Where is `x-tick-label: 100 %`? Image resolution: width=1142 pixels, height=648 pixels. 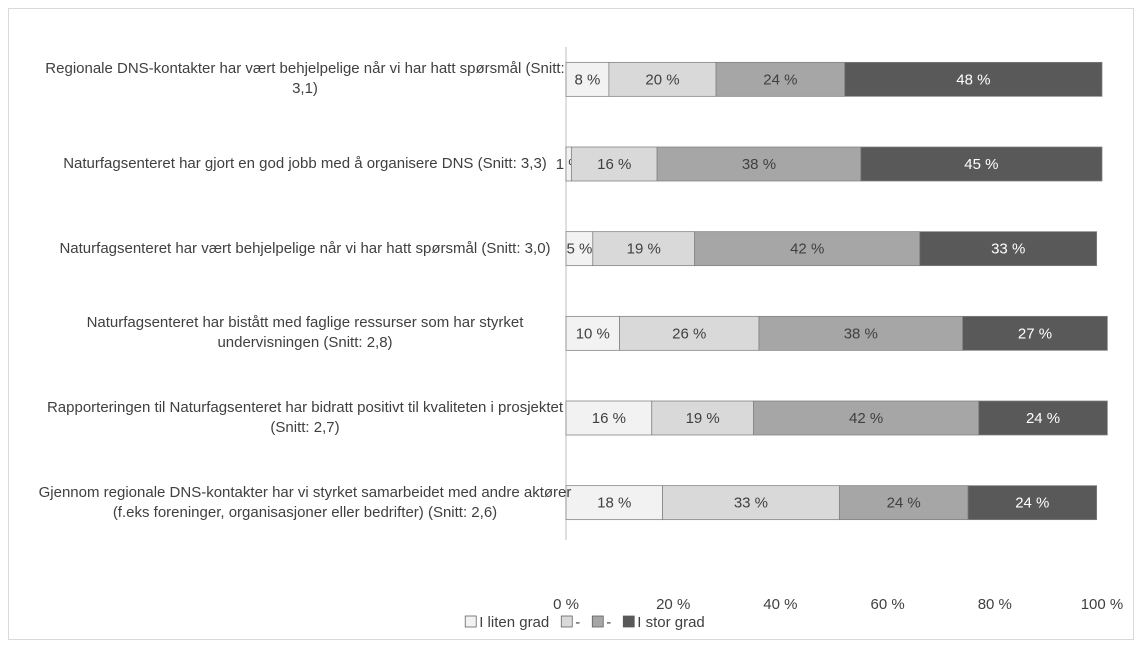 x-tick-label: 100 % is located at coordinates (1102, 604).